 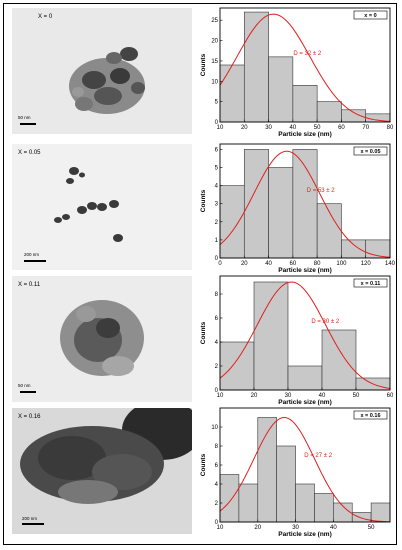 What do you see at coordinates (217, 241) in the screenshot?
I see `y-tick-label: 1` at bounding box center [217, 241].